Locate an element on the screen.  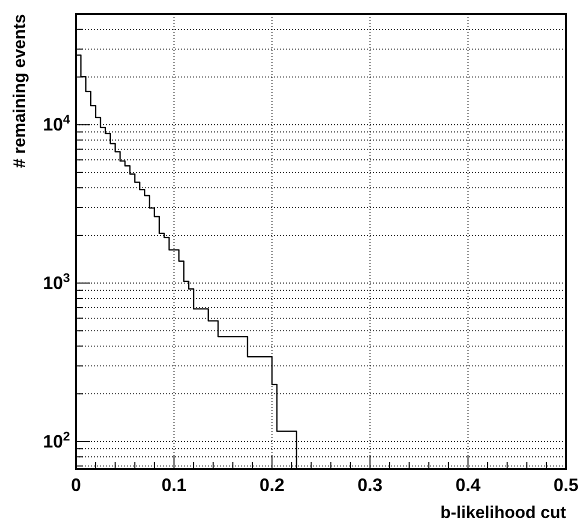
x-tick-label: 0.3 is located at coordinates (370, 485).